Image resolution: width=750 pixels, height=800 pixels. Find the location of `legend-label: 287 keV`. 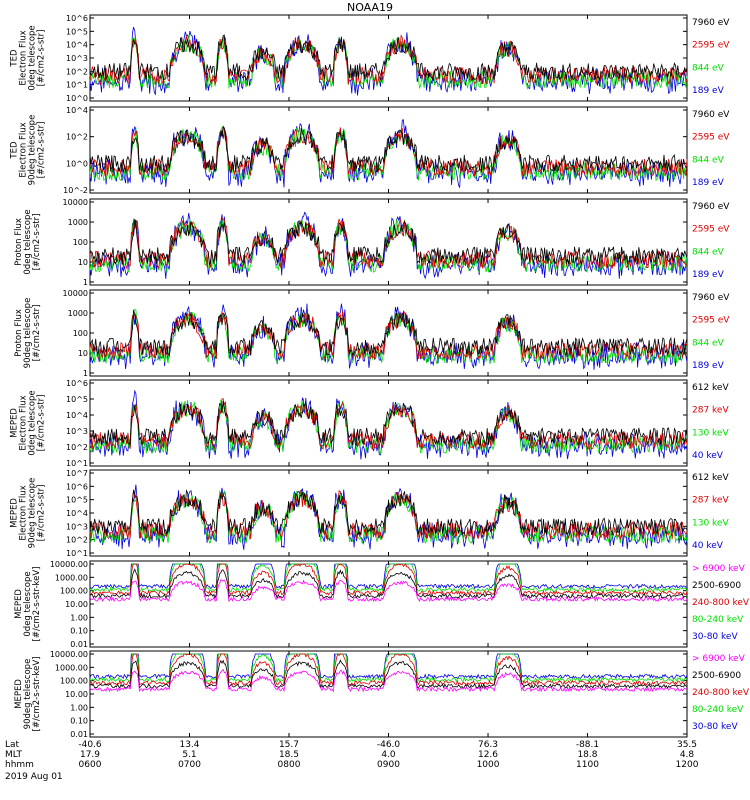

legend-label: 287 keV is located at coordinates (710, 411).